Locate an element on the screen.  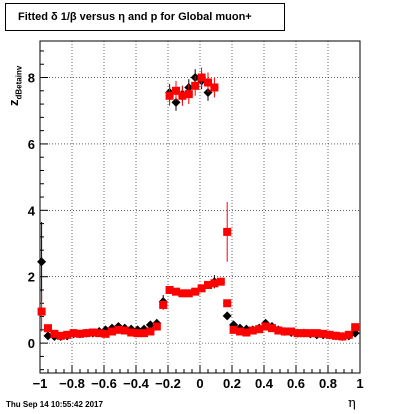
x-tick-label: 0 is located at coordinates (199, 383).